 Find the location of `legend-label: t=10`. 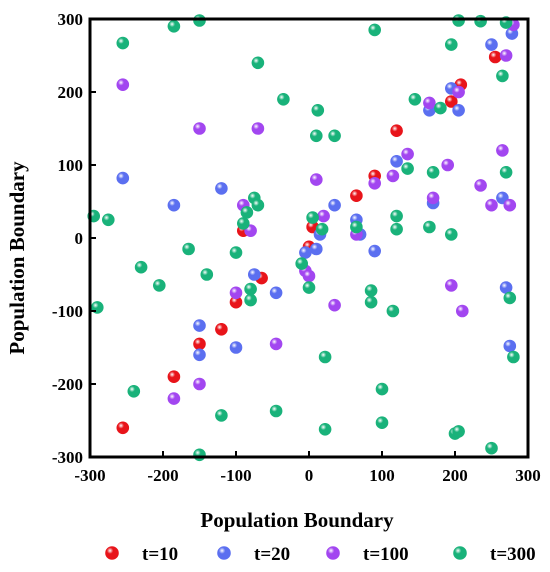

legend-label: t=10 is located at coordinates (160, 554).